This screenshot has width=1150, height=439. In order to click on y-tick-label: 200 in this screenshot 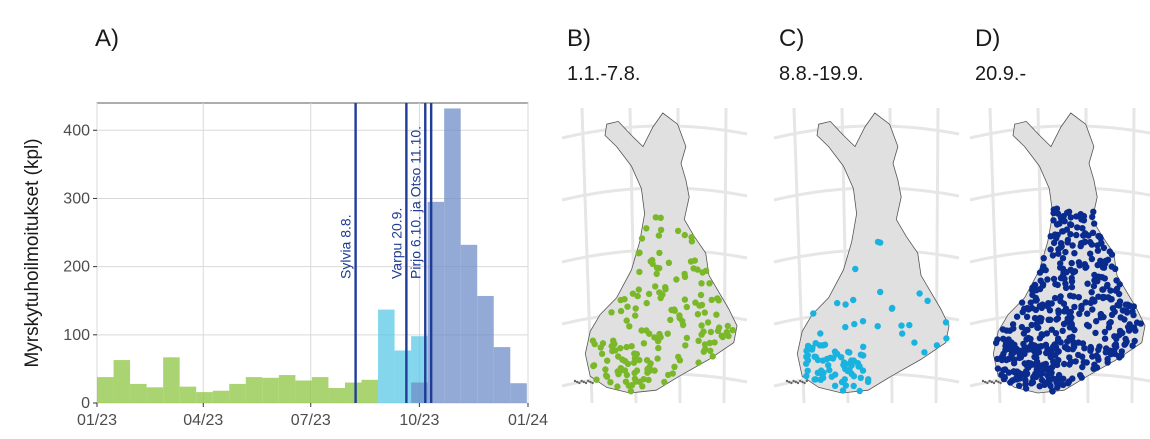, I will do `click(76, 267)`.